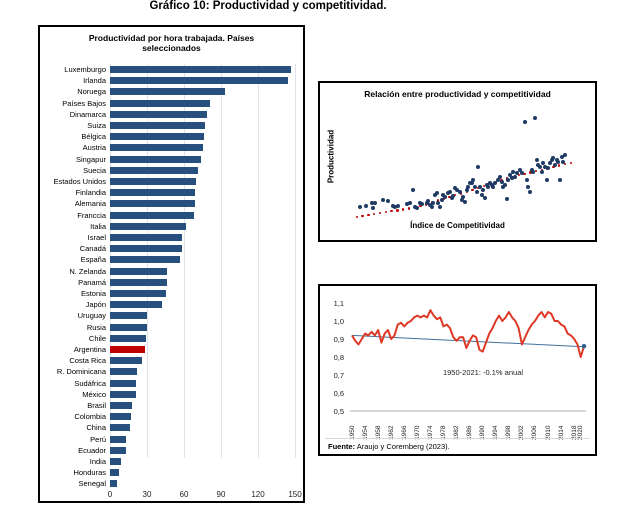 Image resolution: width=630 pixels, height=506 pixels. I want to click on source-note: Fuente: Araujo y Coremberg (2023)., so click(389, 446).